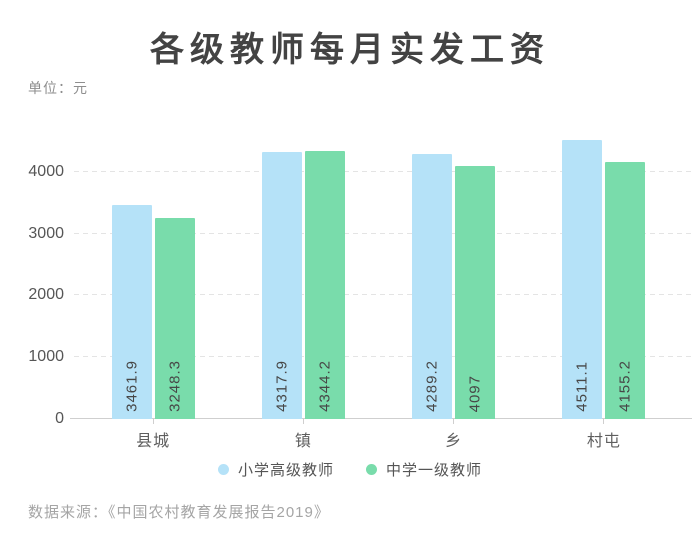 Image resolution: width=700 pixels, height=548 pixels. I want to click on legend-item-小学高级教师: 小学高级教师, so click(275, 469).